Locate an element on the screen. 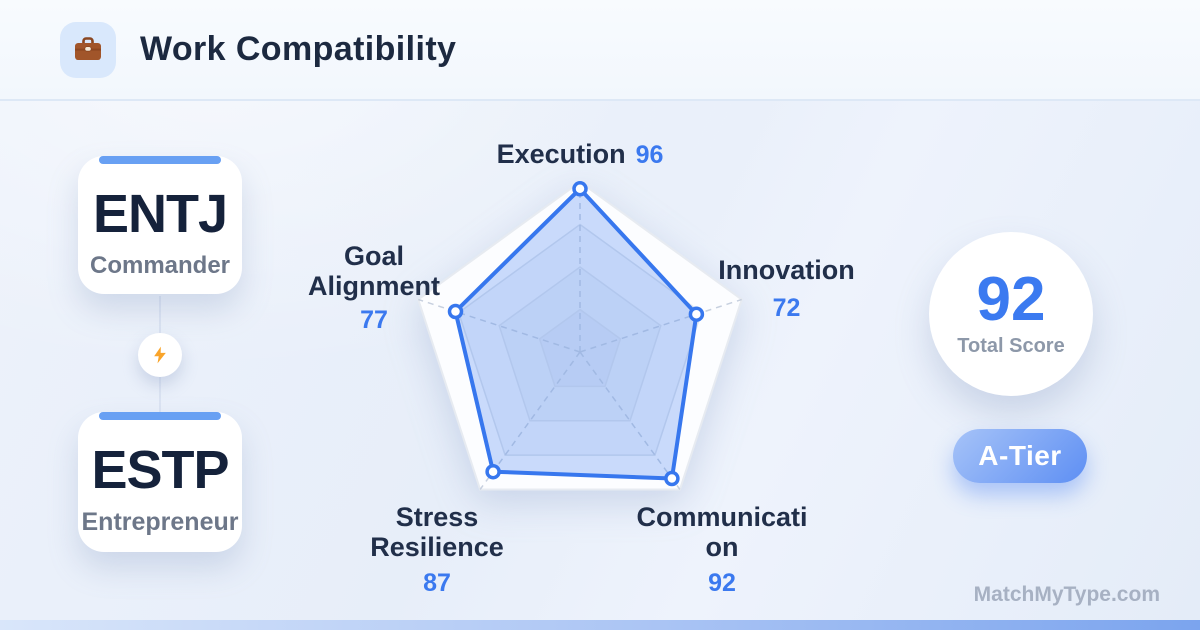  tier-badge-label: A-Tier is located at coordinates (1020, 455).